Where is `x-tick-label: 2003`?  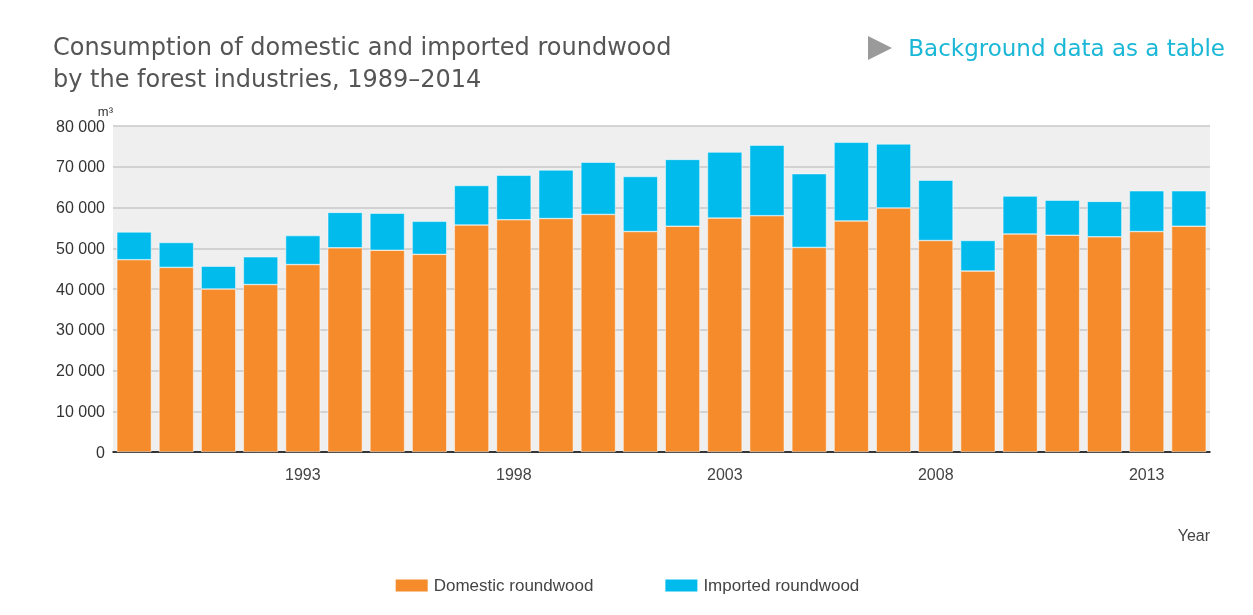 x-tick-label: 2003 is located at coordinates (724, 474).